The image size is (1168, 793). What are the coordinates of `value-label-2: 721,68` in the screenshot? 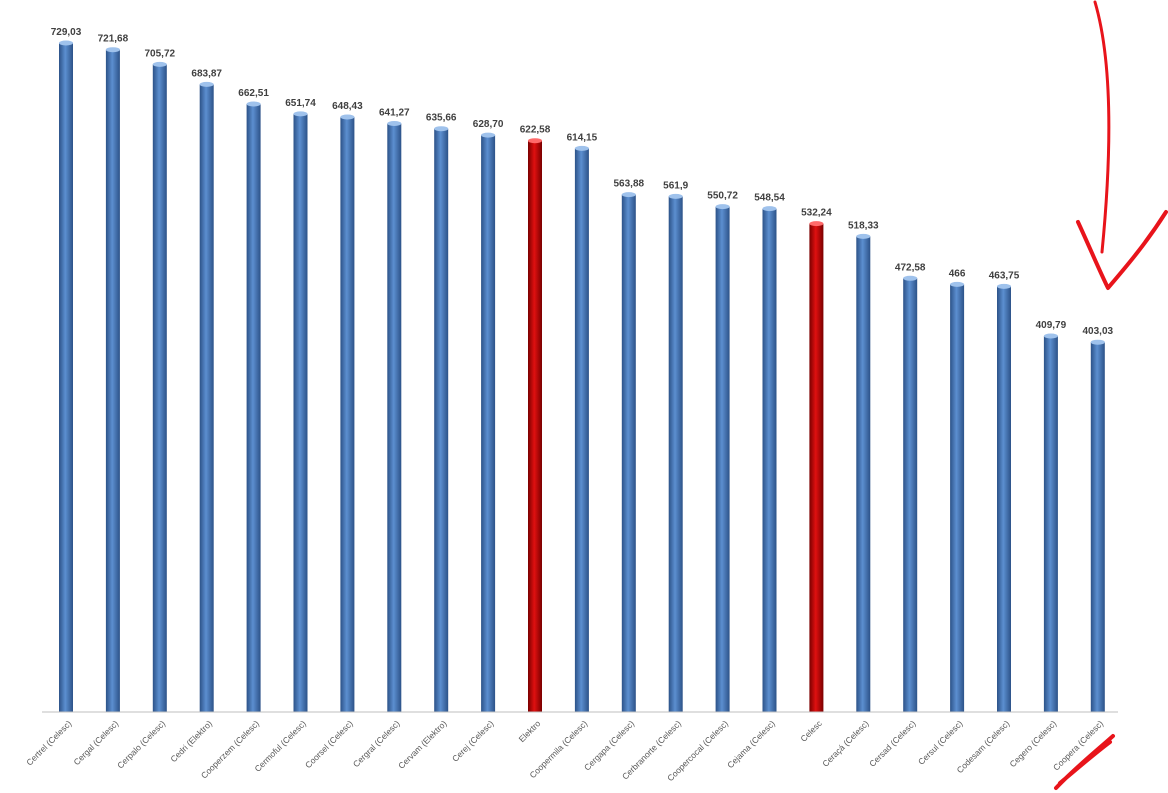 It's located at (113, 39).